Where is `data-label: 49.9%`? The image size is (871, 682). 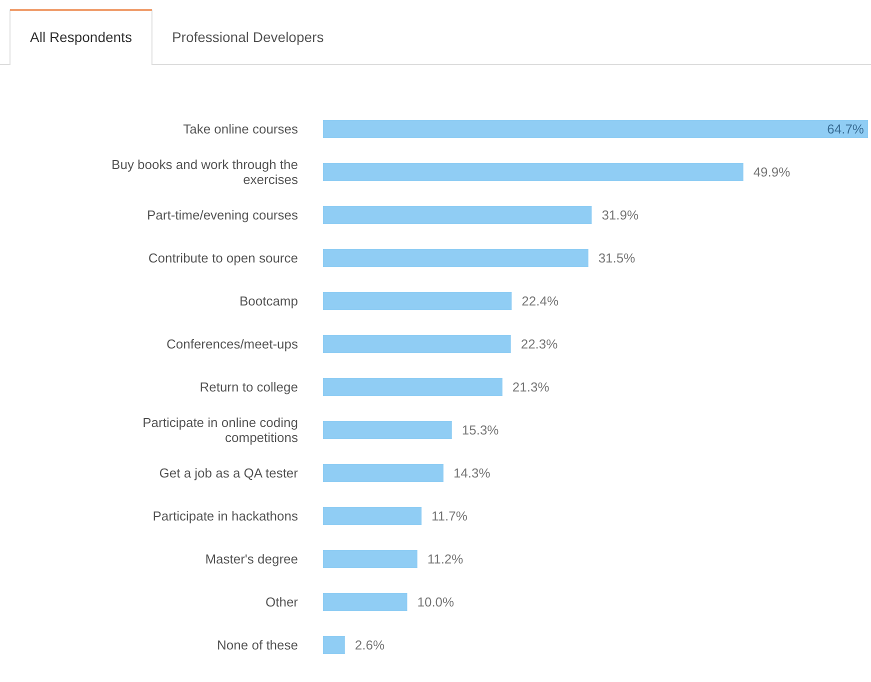 data-label: 49.9% is located at coordinates (772, 172).